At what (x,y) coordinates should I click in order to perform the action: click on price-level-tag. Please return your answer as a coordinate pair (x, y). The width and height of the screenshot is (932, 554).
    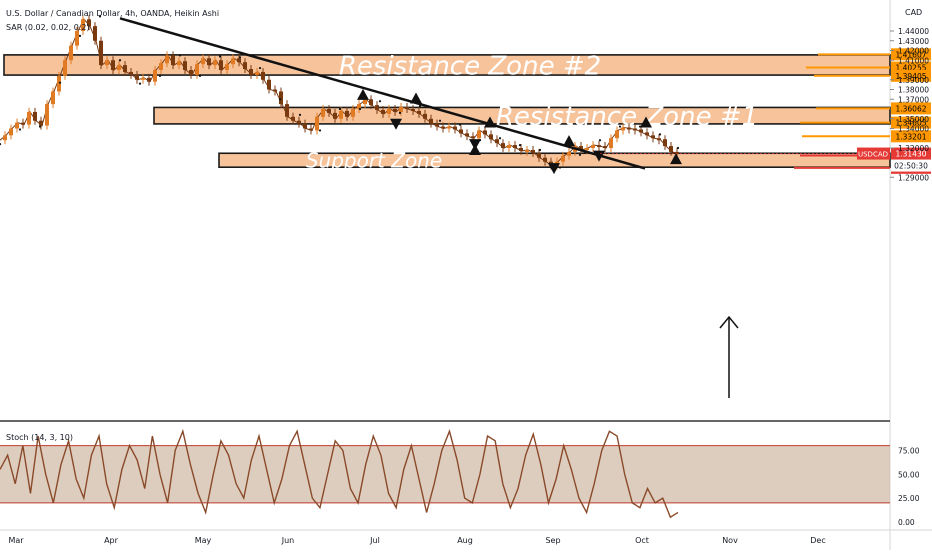
    Looking at the image, I should click on (911, 54).